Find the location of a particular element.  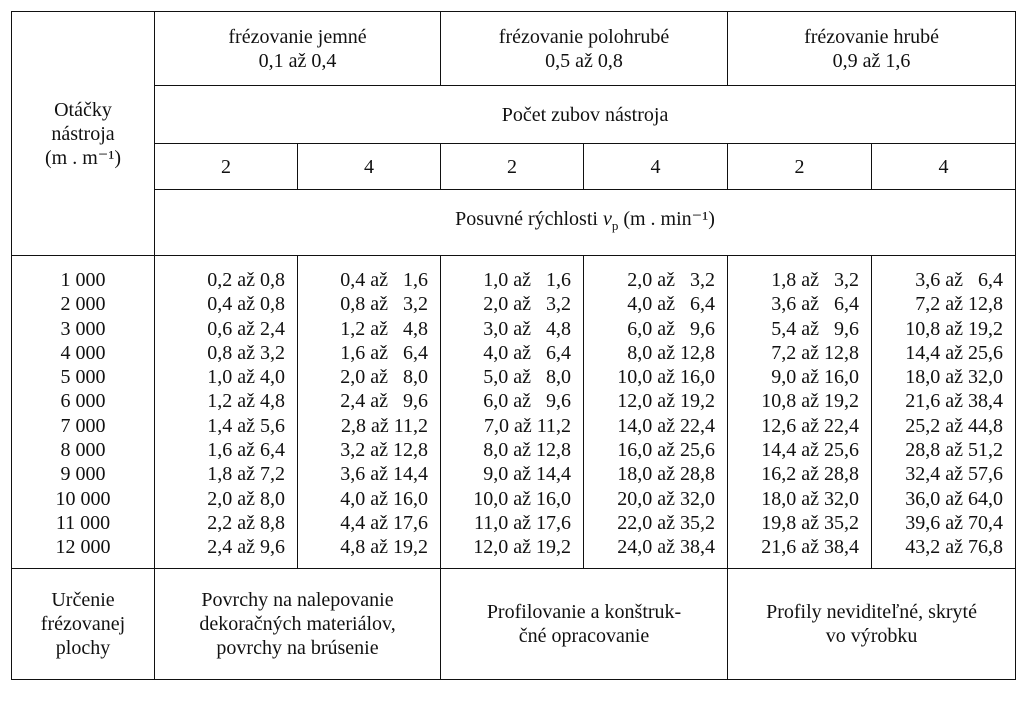

rpm-value-row-10: 10 000 is located at coordinates (83, 498).